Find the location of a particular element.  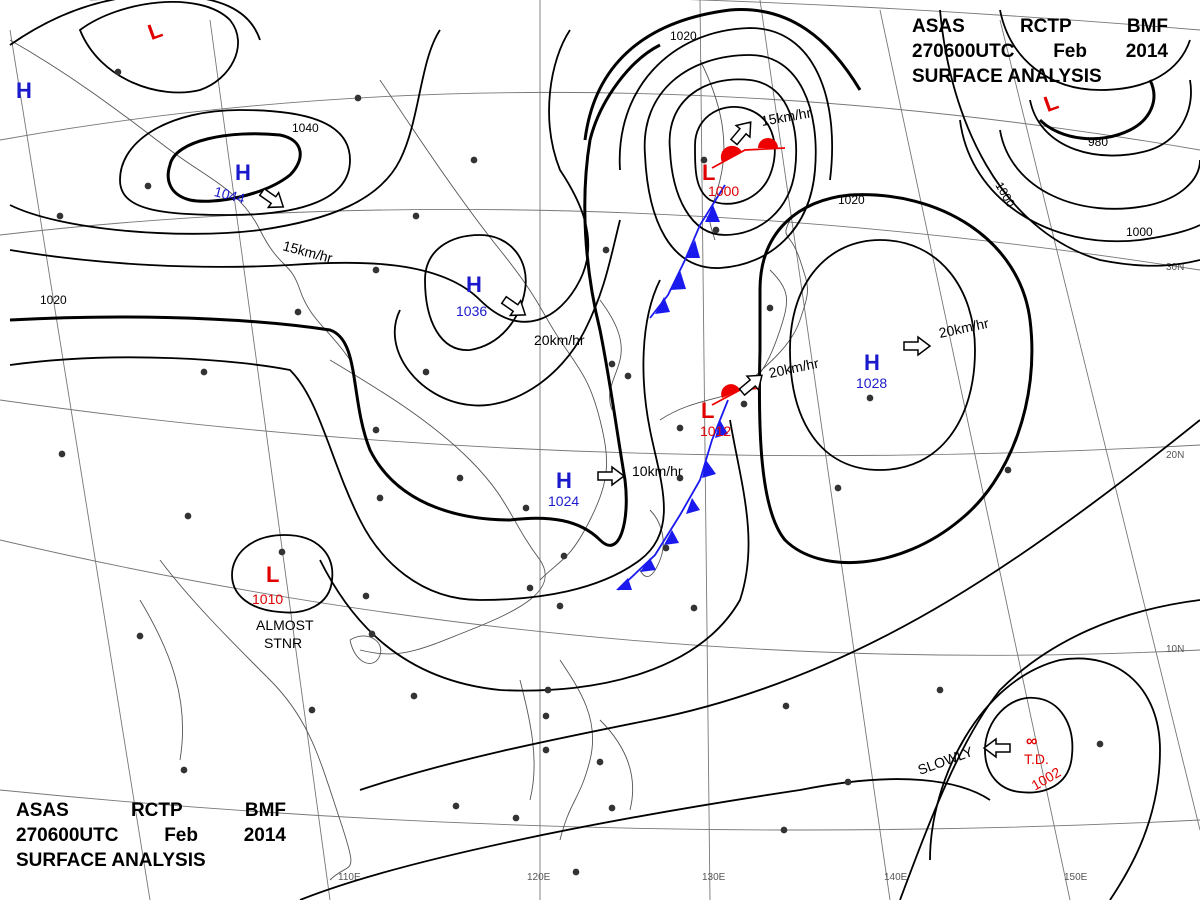

low-value: 1012 is located at coordinates (715, 431).